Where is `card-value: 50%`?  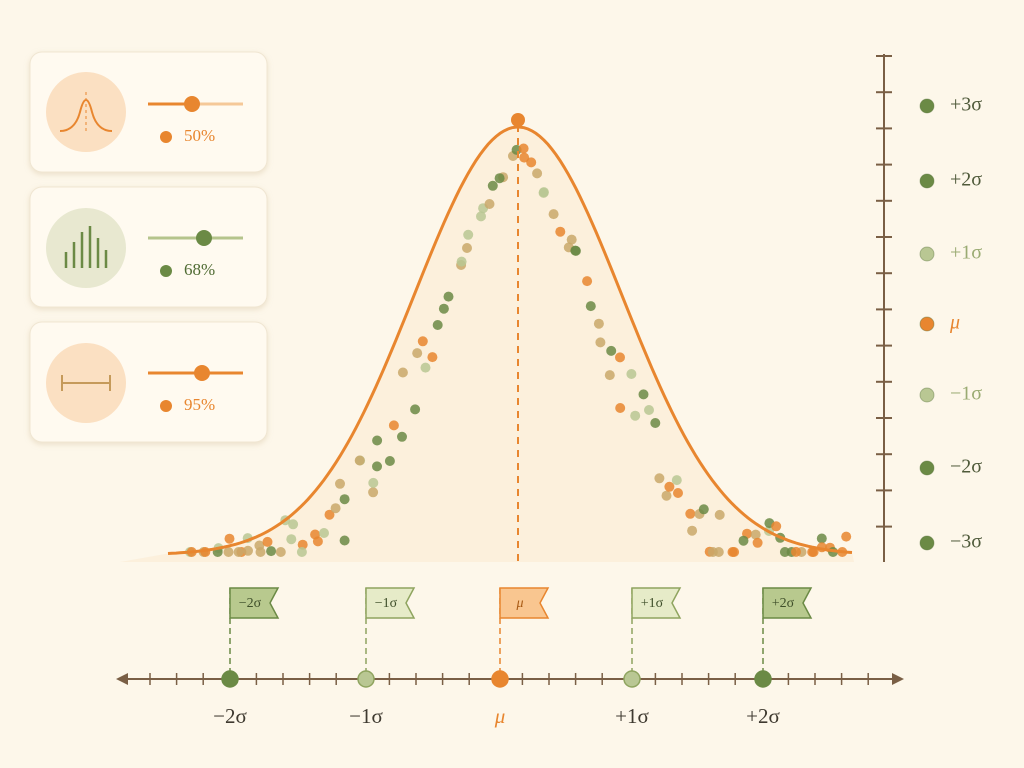
card-value: 50% is located at coordinates (199, 135).